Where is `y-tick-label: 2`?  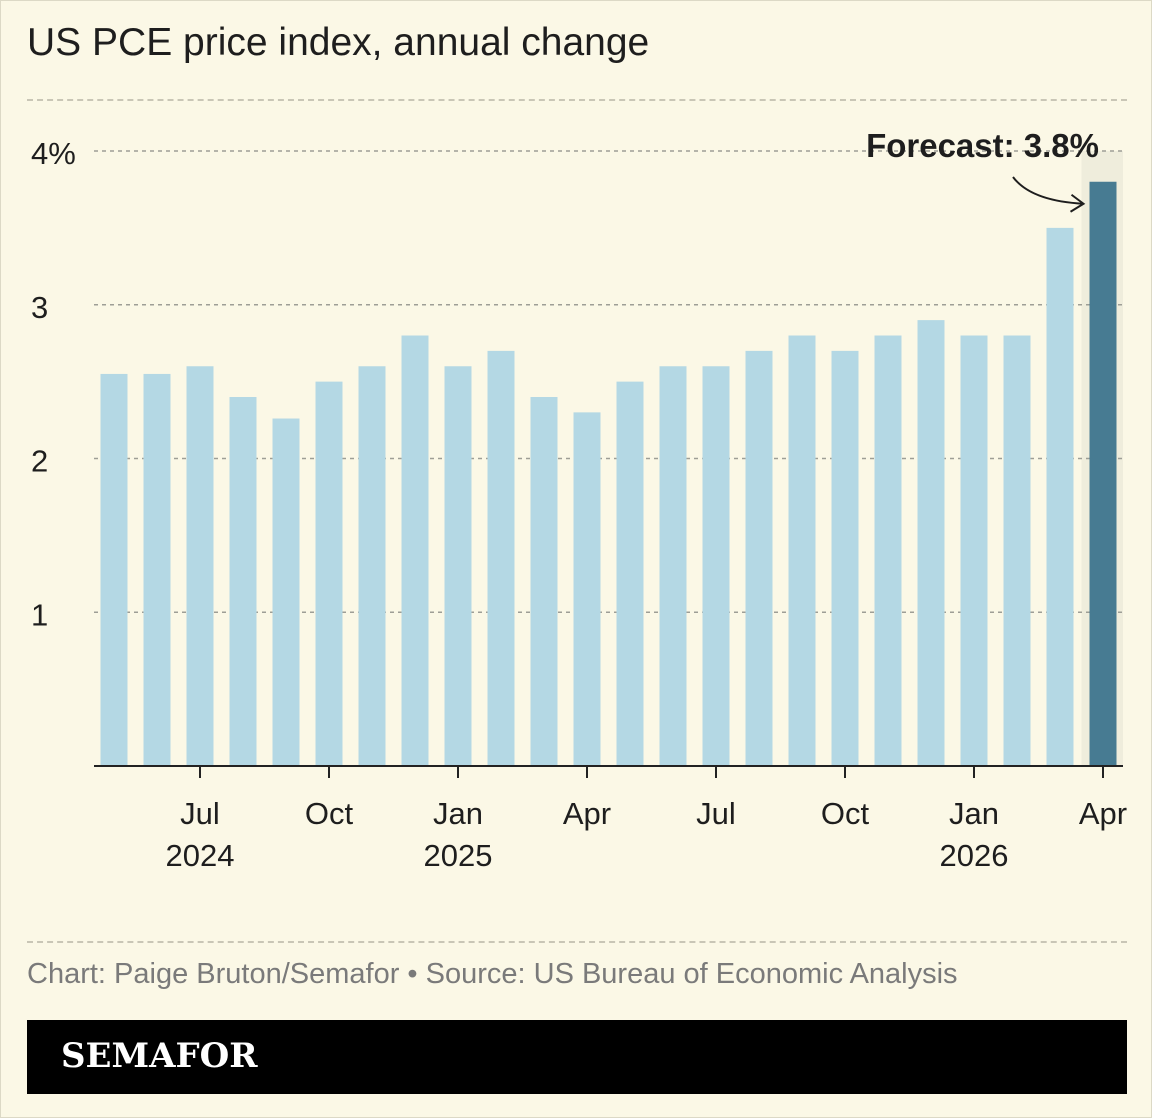
y-tick-label: 2 is located at coordinates (39, 461).